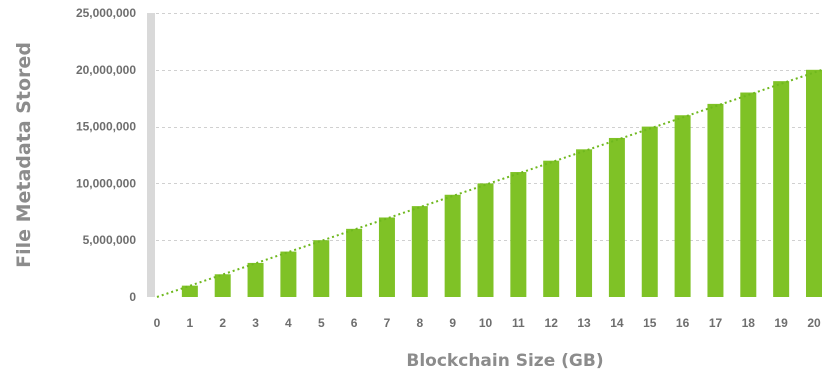 This screenshot has width=824, height=374. Describe the element at coordinates (518, 323) in the screenshot. I see `x-tick-label: 11` at that location.